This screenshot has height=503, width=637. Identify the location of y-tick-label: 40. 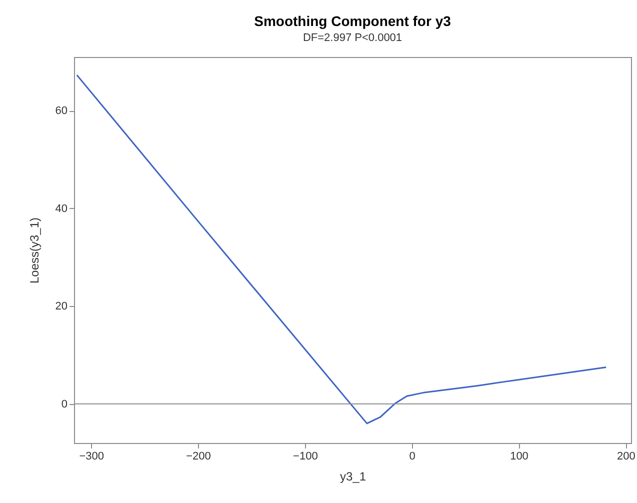
(61, 208).